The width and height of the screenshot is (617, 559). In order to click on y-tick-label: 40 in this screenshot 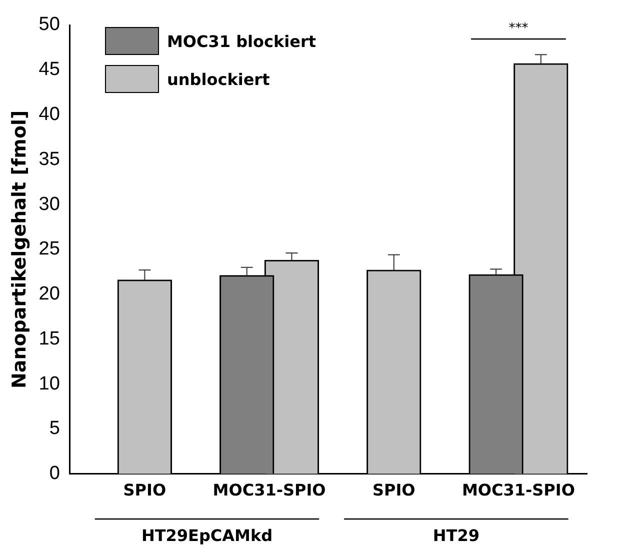, I will do `click(49, 114)`.